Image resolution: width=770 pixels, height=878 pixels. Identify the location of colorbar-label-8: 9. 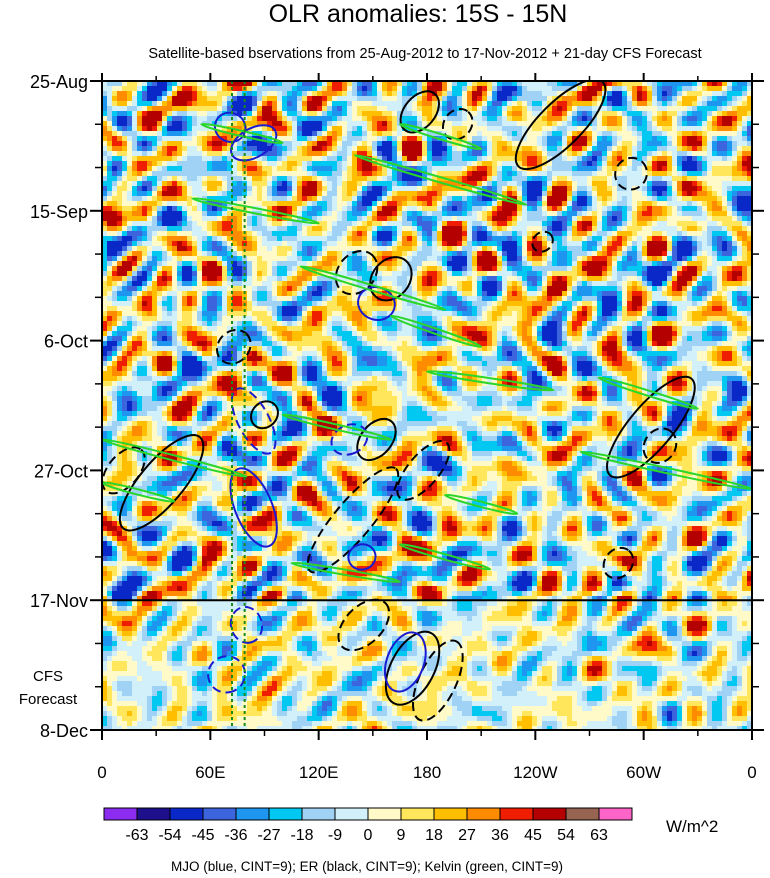
(401, 835).